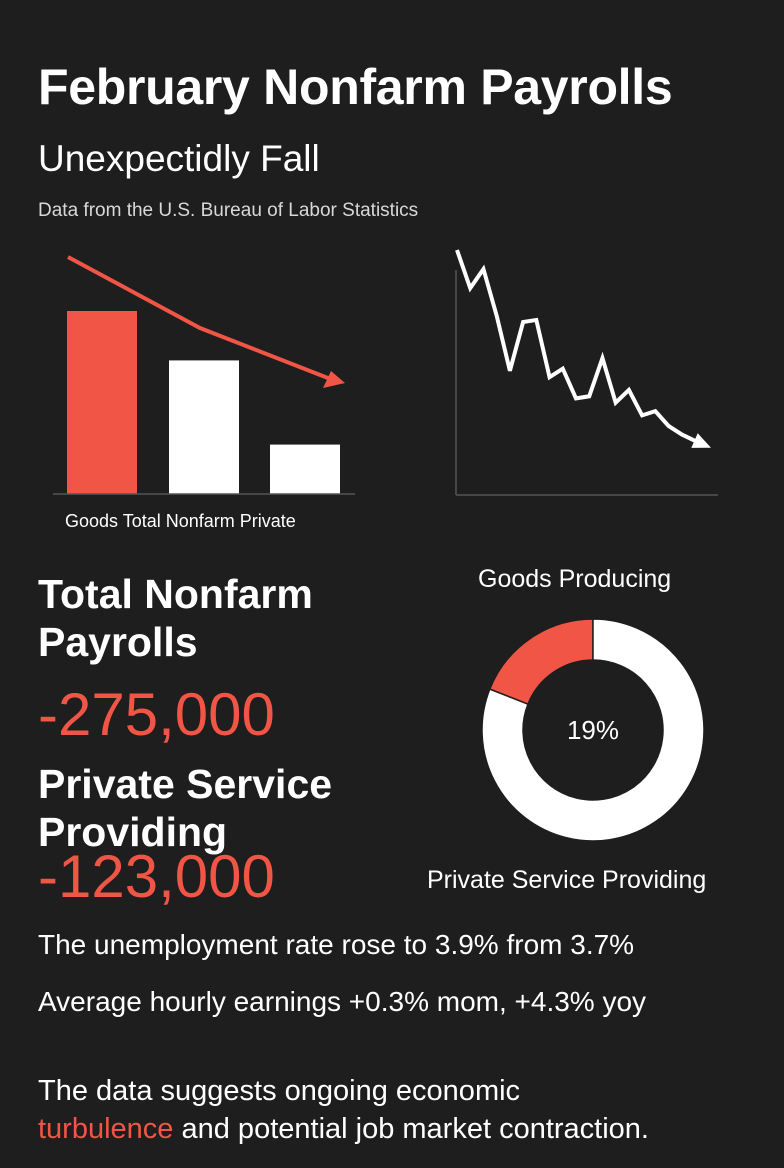 Image resolution: width=784 pixels, height=1168 pixels. Describe the element at coordinates (204, 427) in the screenshot. I see `bar-total-nonfarm` at that location.